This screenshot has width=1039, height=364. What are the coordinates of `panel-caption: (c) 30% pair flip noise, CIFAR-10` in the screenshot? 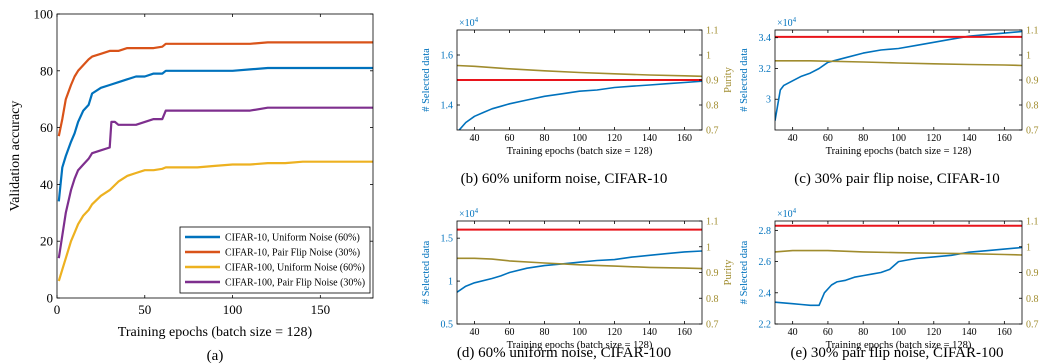 It's located at (897, 179).